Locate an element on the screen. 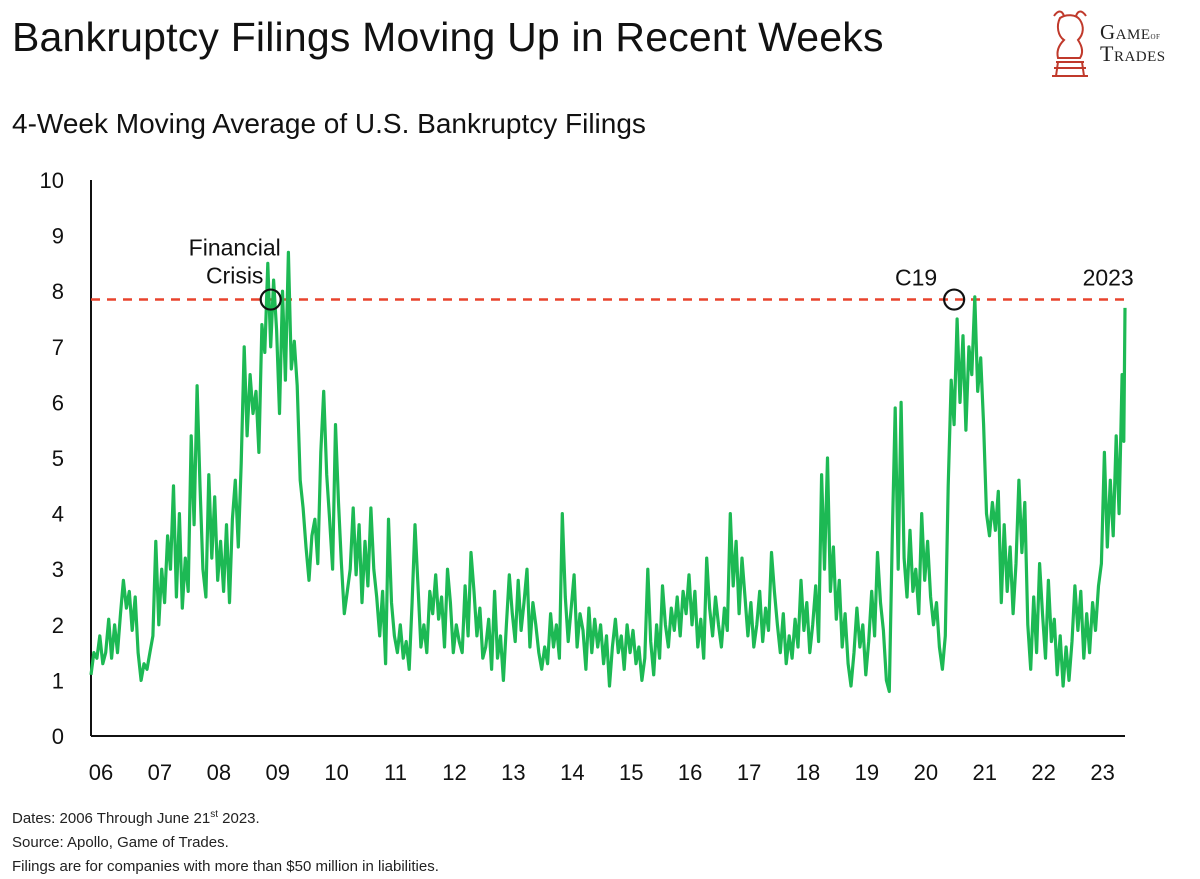 Image resolution: width=1200 pixels, height=879 pixels. x-tick-label: 23 is located at coordinates (1102, 772).